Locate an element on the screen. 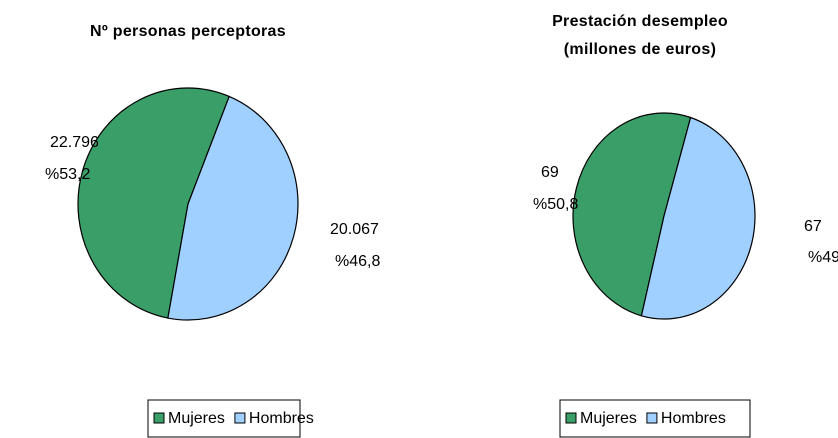 The image size is (838, 438). legend-box is located at coordinates (224, 418).